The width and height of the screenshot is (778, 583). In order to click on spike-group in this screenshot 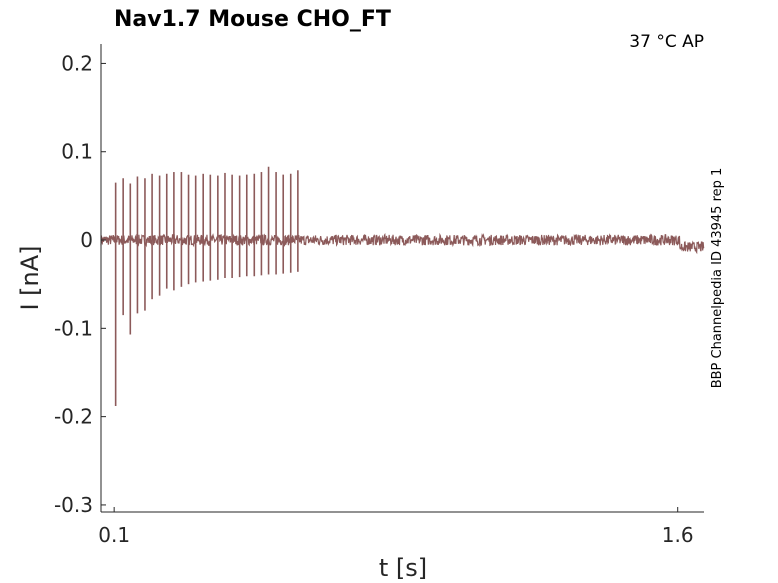, I will do `click(206, 286)`.